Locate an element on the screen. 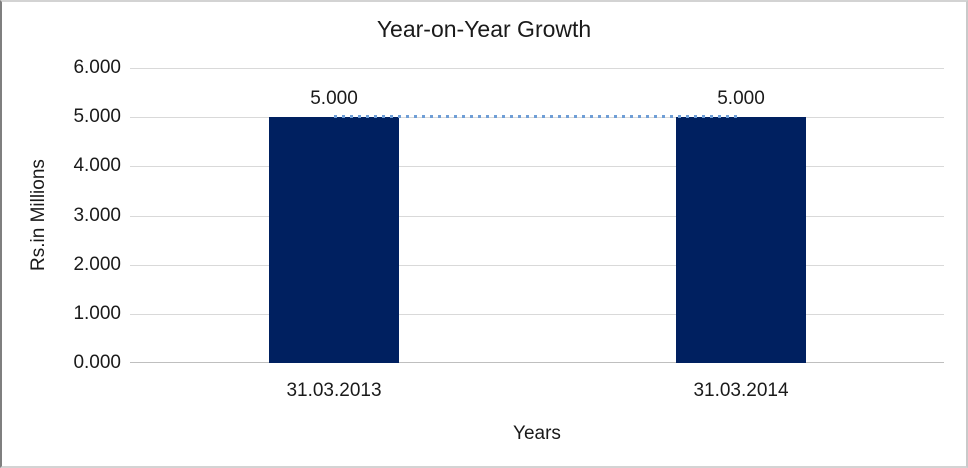 The width and height of the screenshot is (968, 468). ytick-label: 5.000 is located at coordinates (97, 117).